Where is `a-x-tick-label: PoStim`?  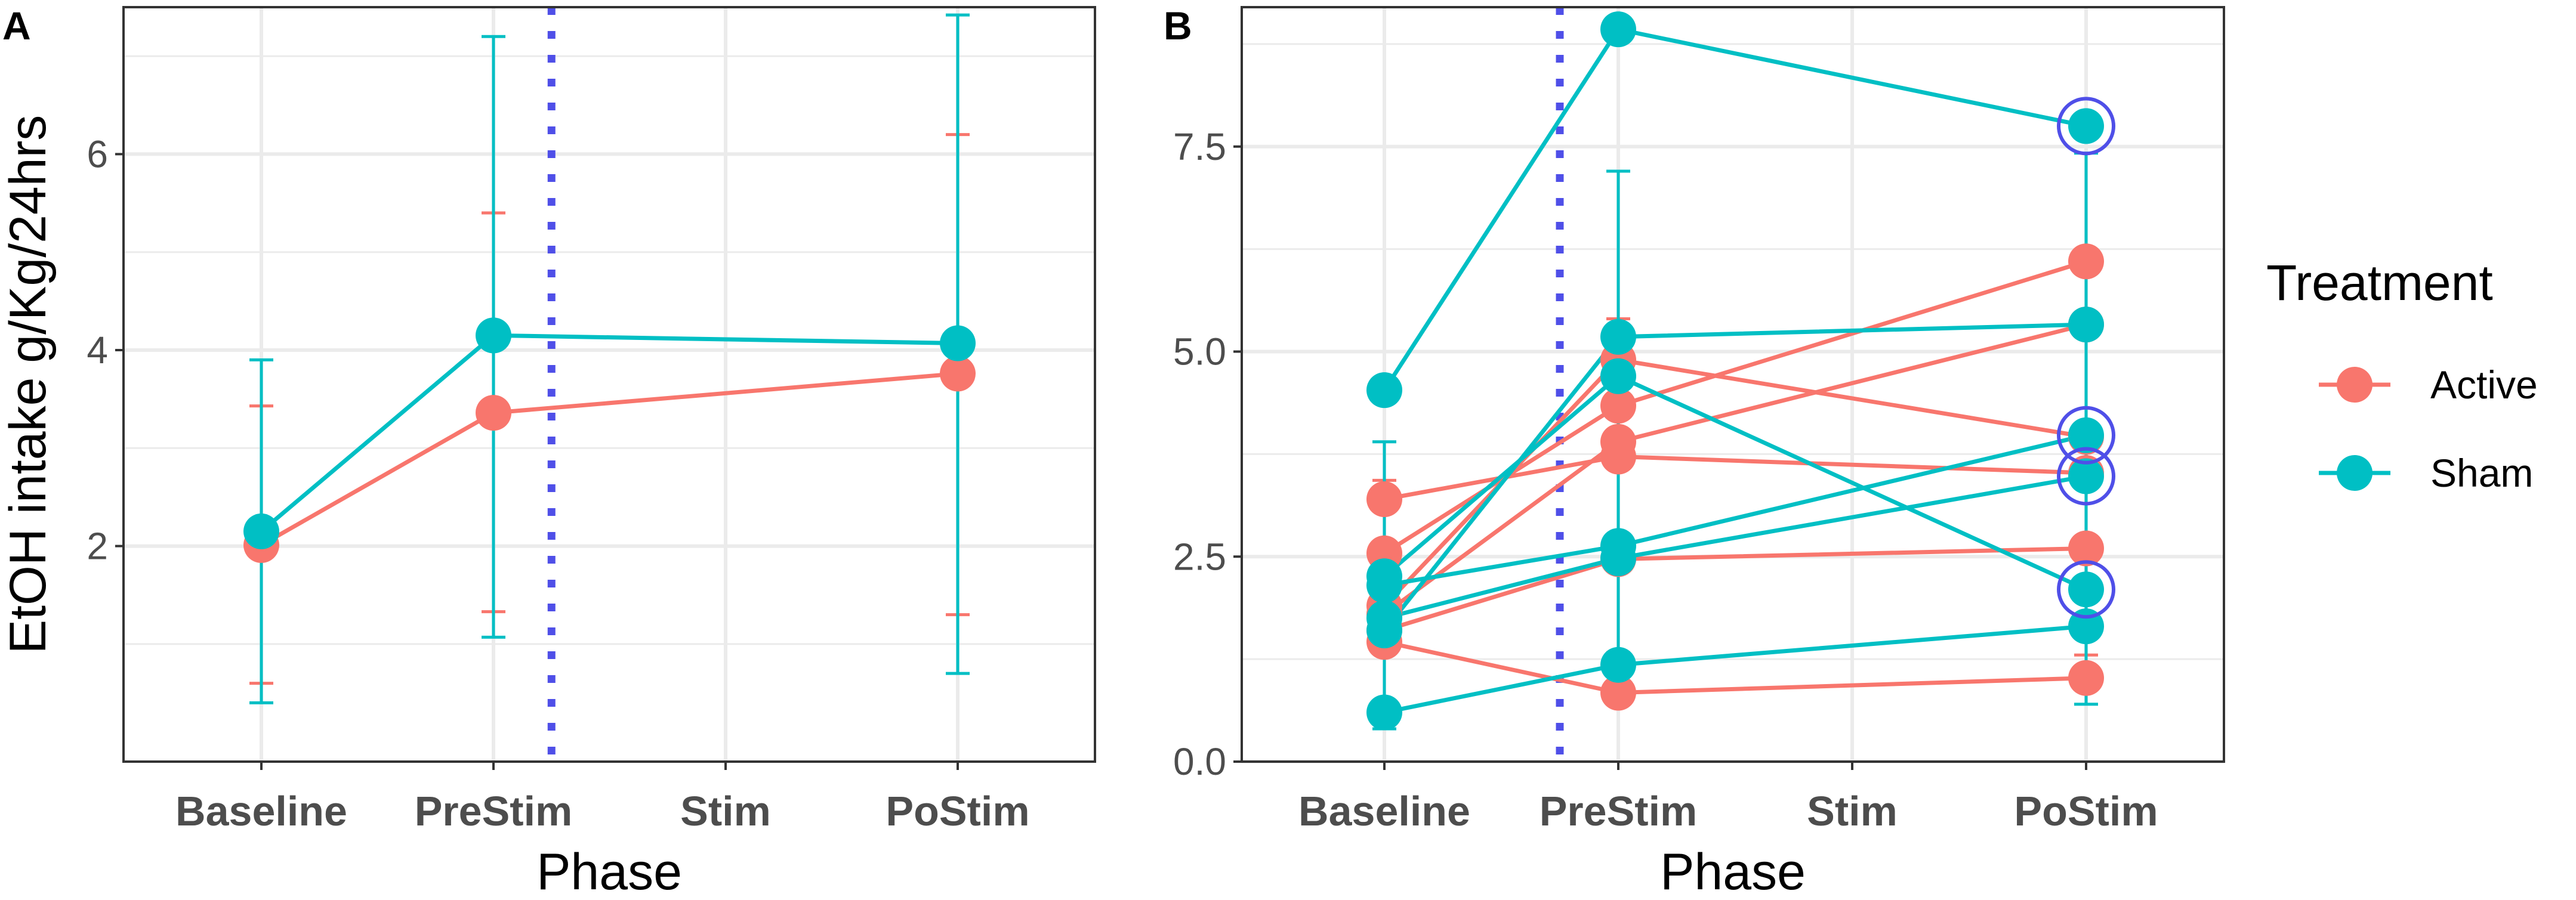
a-x-tick-label: PoStim is located at coordinates (958, 811).